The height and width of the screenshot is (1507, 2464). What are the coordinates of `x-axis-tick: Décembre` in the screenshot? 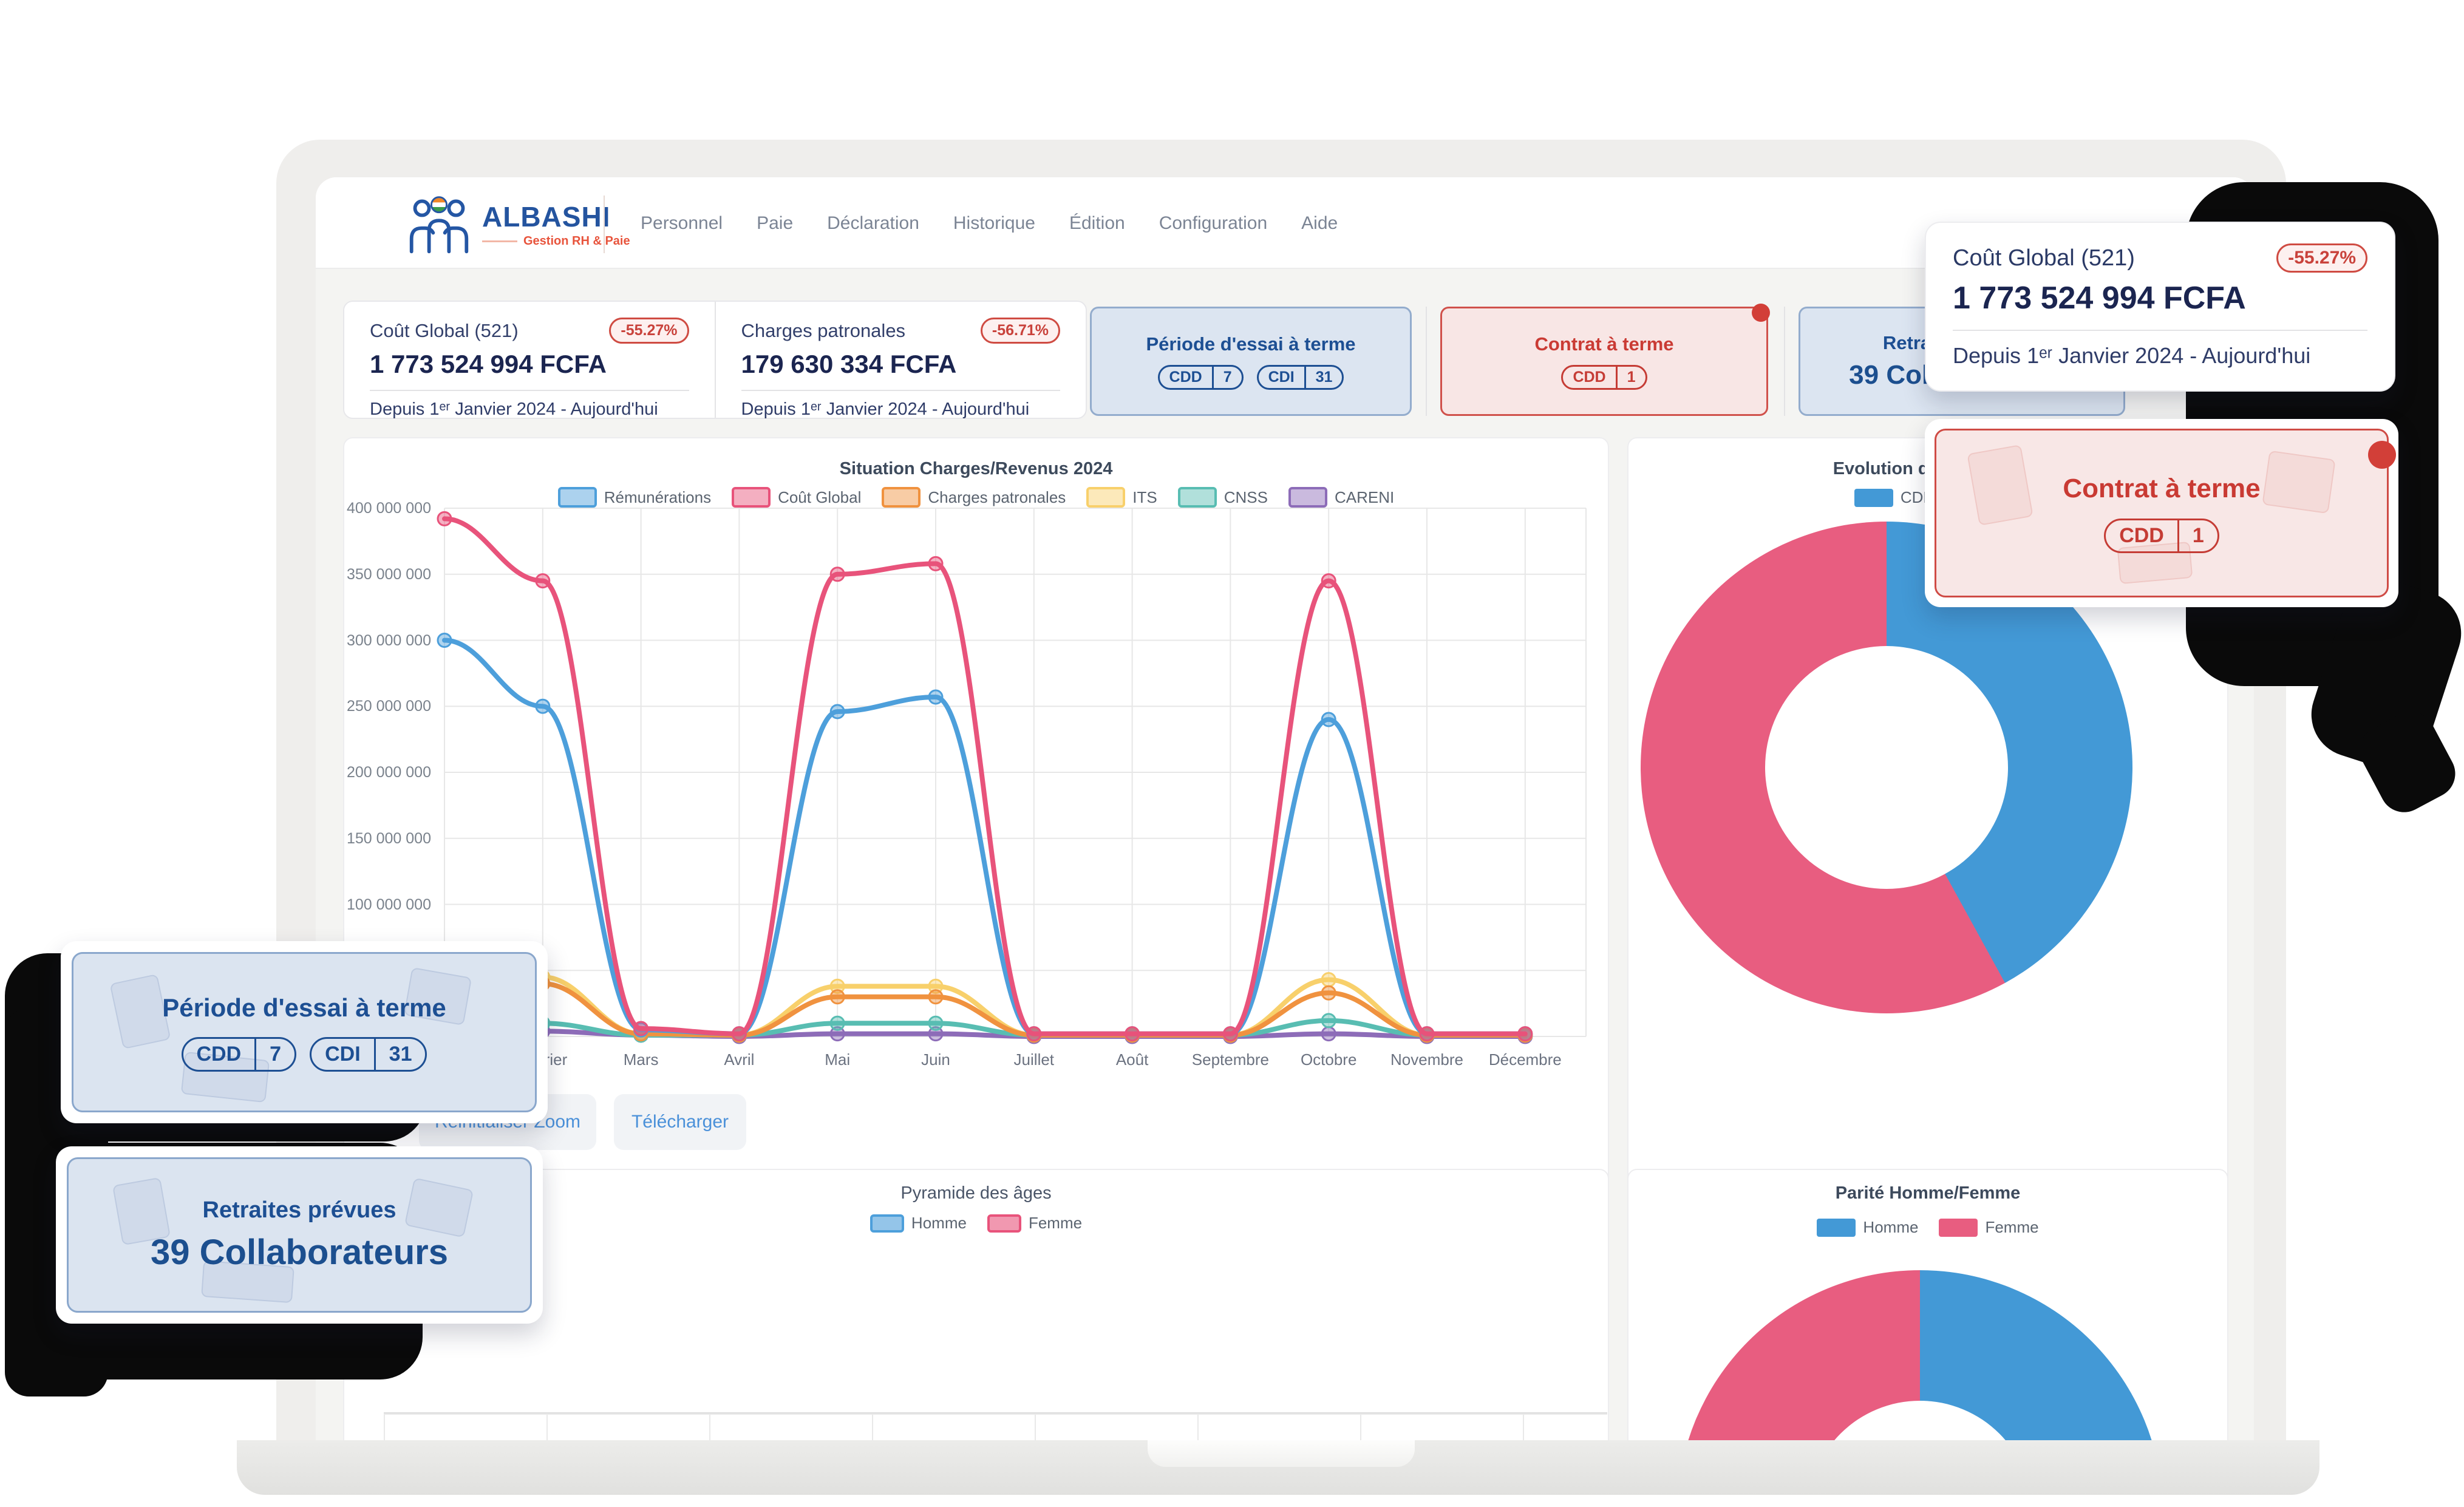 It's located at (1525, 1059).